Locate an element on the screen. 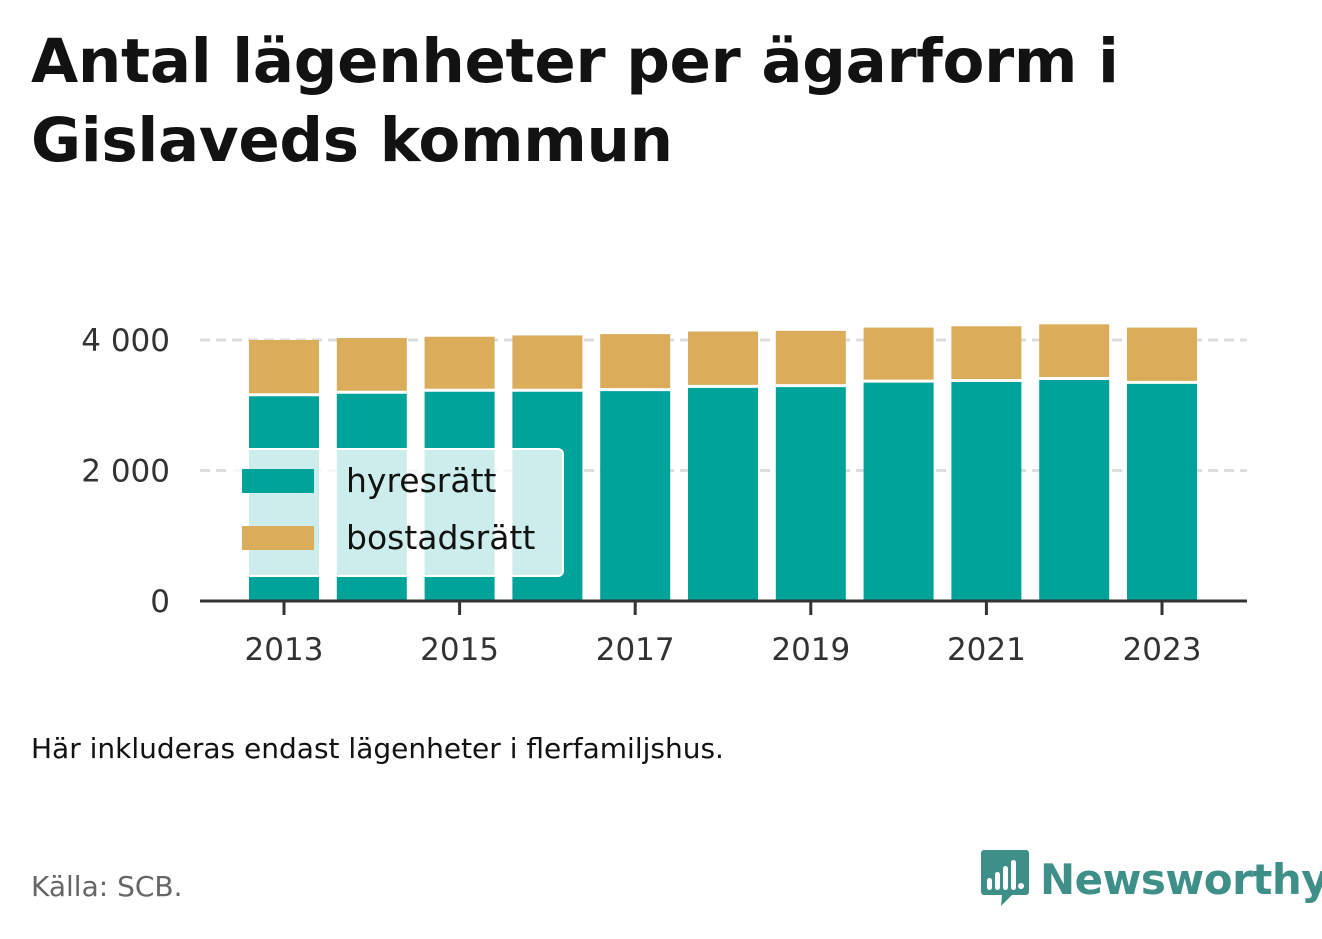 The width and height of the screenshot is (1322, 939). x-tick-label: 2019 is located at coordinates (810, 650).